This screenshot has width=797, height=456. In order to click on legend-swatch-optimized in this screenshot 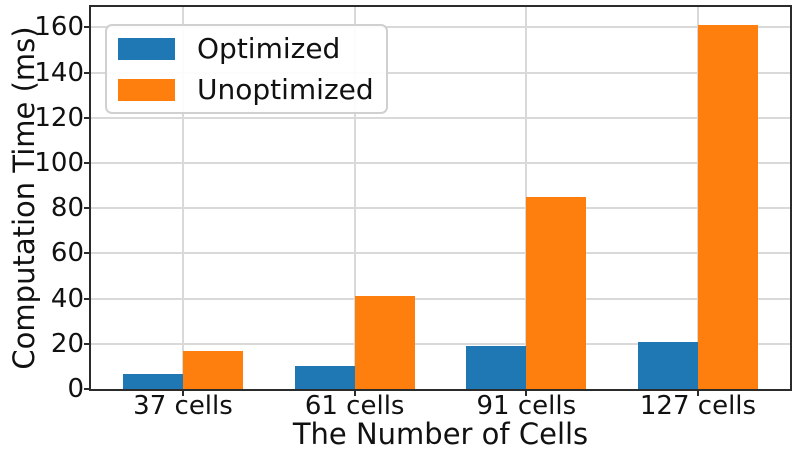, I will do `click(146, 48)`.